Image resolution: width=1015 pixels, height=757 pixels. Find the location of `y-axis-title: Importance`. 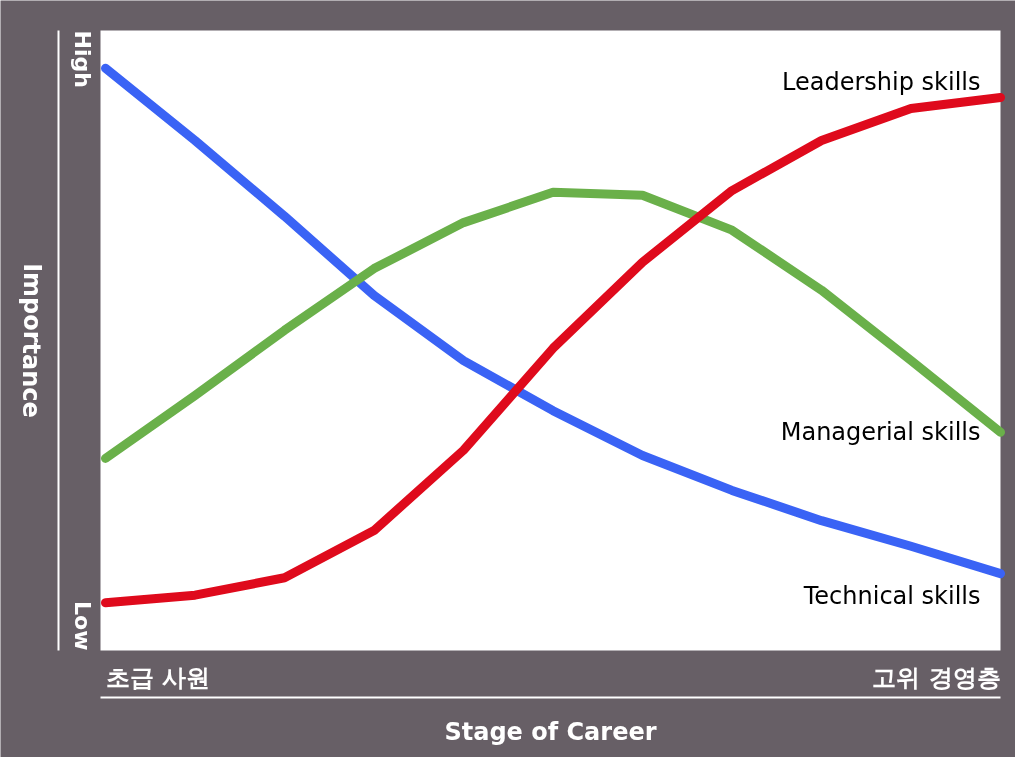

y-axis-title: Importance is located at coordinates (31, 340).